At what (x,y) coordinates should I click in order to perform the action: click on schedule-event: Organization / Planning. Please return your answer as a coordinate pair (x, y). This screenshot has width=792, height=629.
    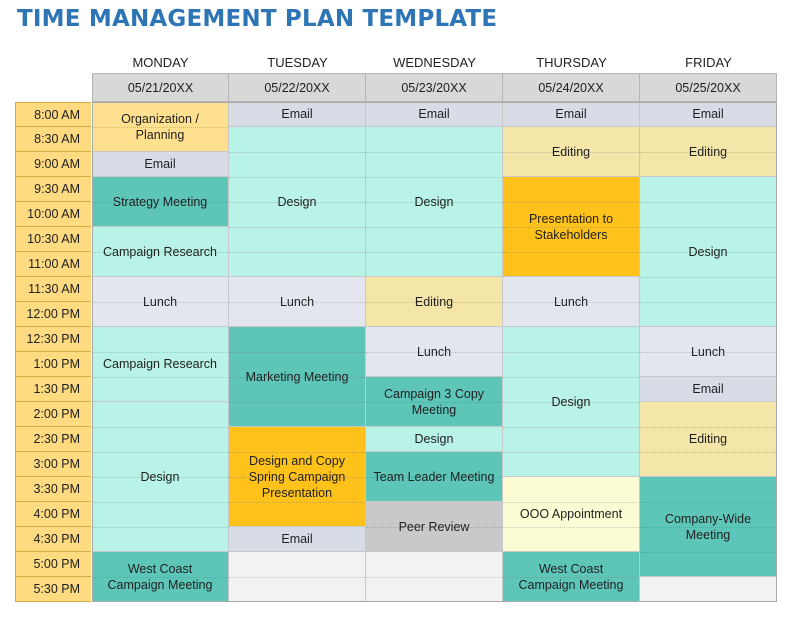
    Looking at the image, I should click on (160, 127).